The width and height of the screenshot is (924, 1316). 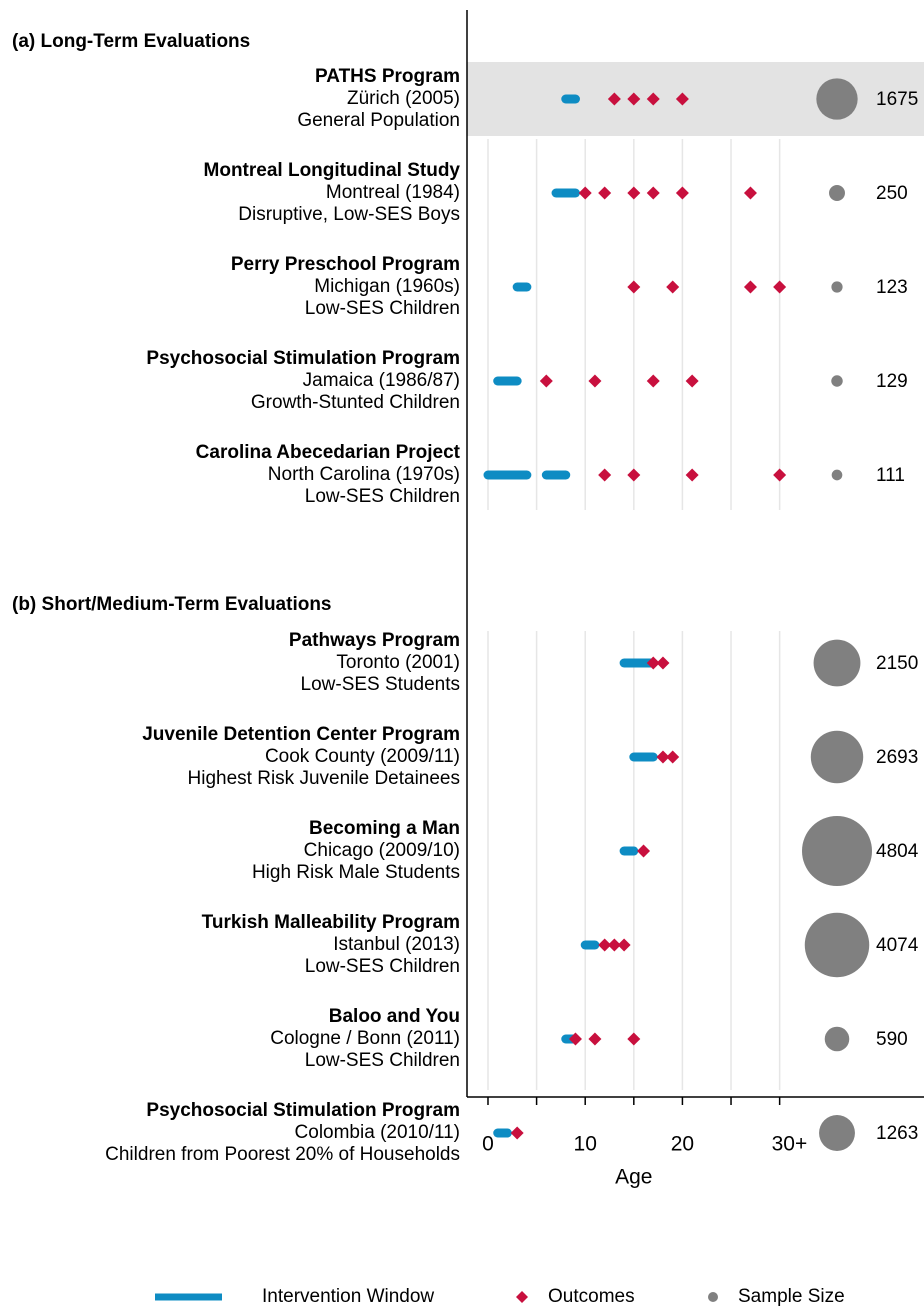 I want to click on legend-sample-size-swatch, so click(x=713, y=1297).